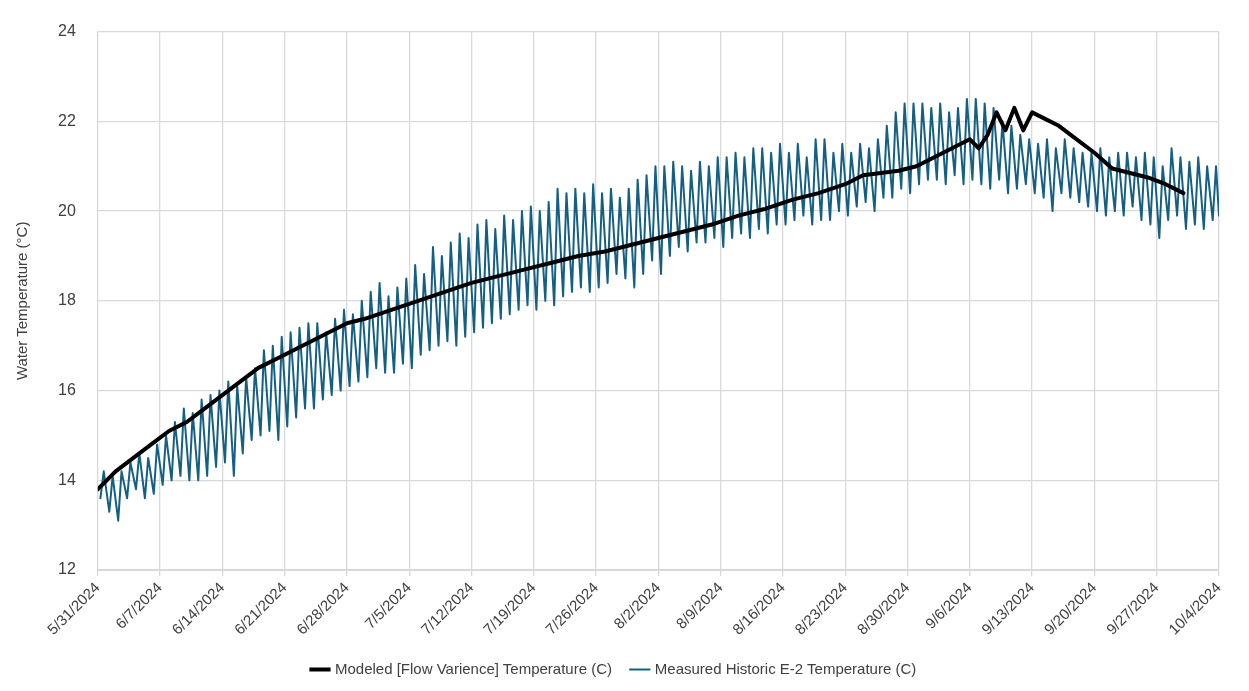 This screenshot has height=691, width=1249. What do you see at coordinates (67, 300) in the screenshot?
I see `y-tick-label: 18` at bounding box center [67, 300].